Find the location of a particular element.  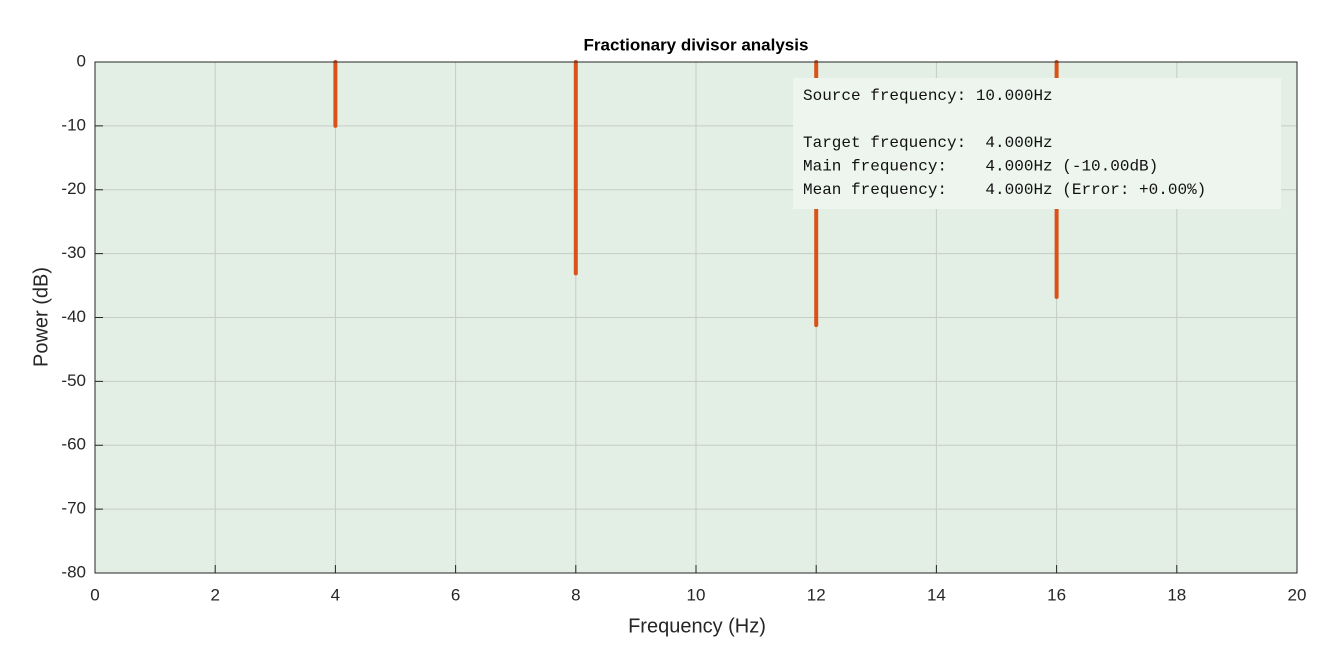

x-tick-label: 10 is located at coordinates (696, 594).